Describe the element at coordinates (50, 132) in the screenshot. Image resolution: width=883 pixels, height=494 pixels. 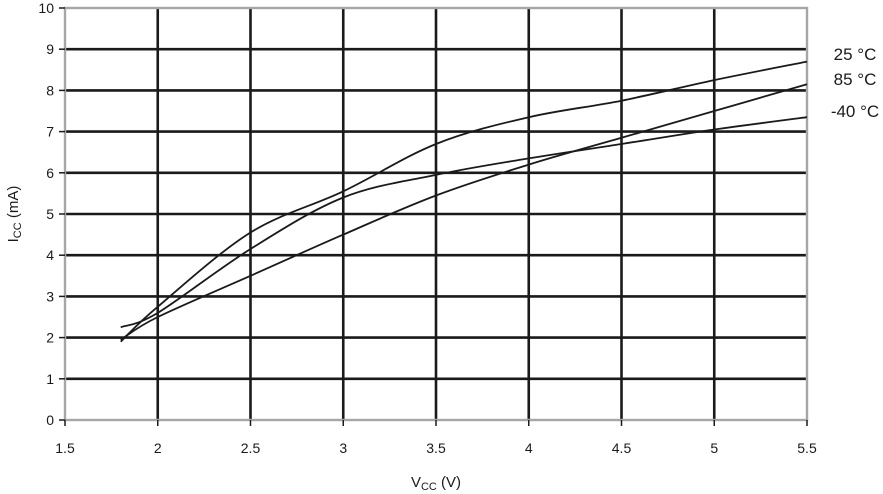
I see `y-tick-label: 7` at that location.